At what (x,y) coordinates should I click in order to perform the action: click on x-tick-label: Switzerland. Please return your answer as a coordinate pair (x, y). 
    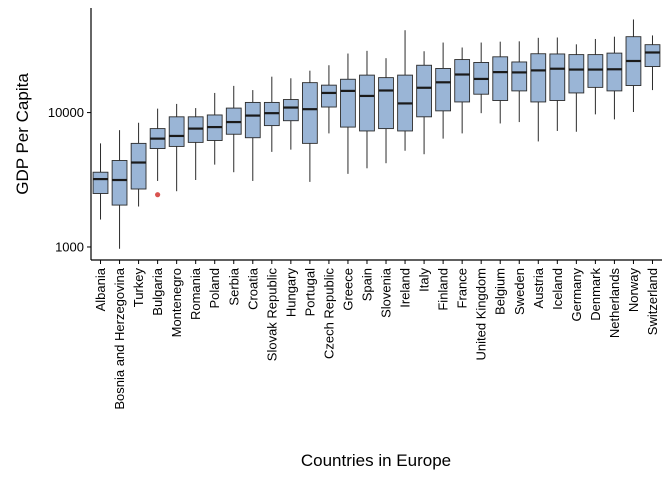
    Looking at the image, I should click on (652, 301).